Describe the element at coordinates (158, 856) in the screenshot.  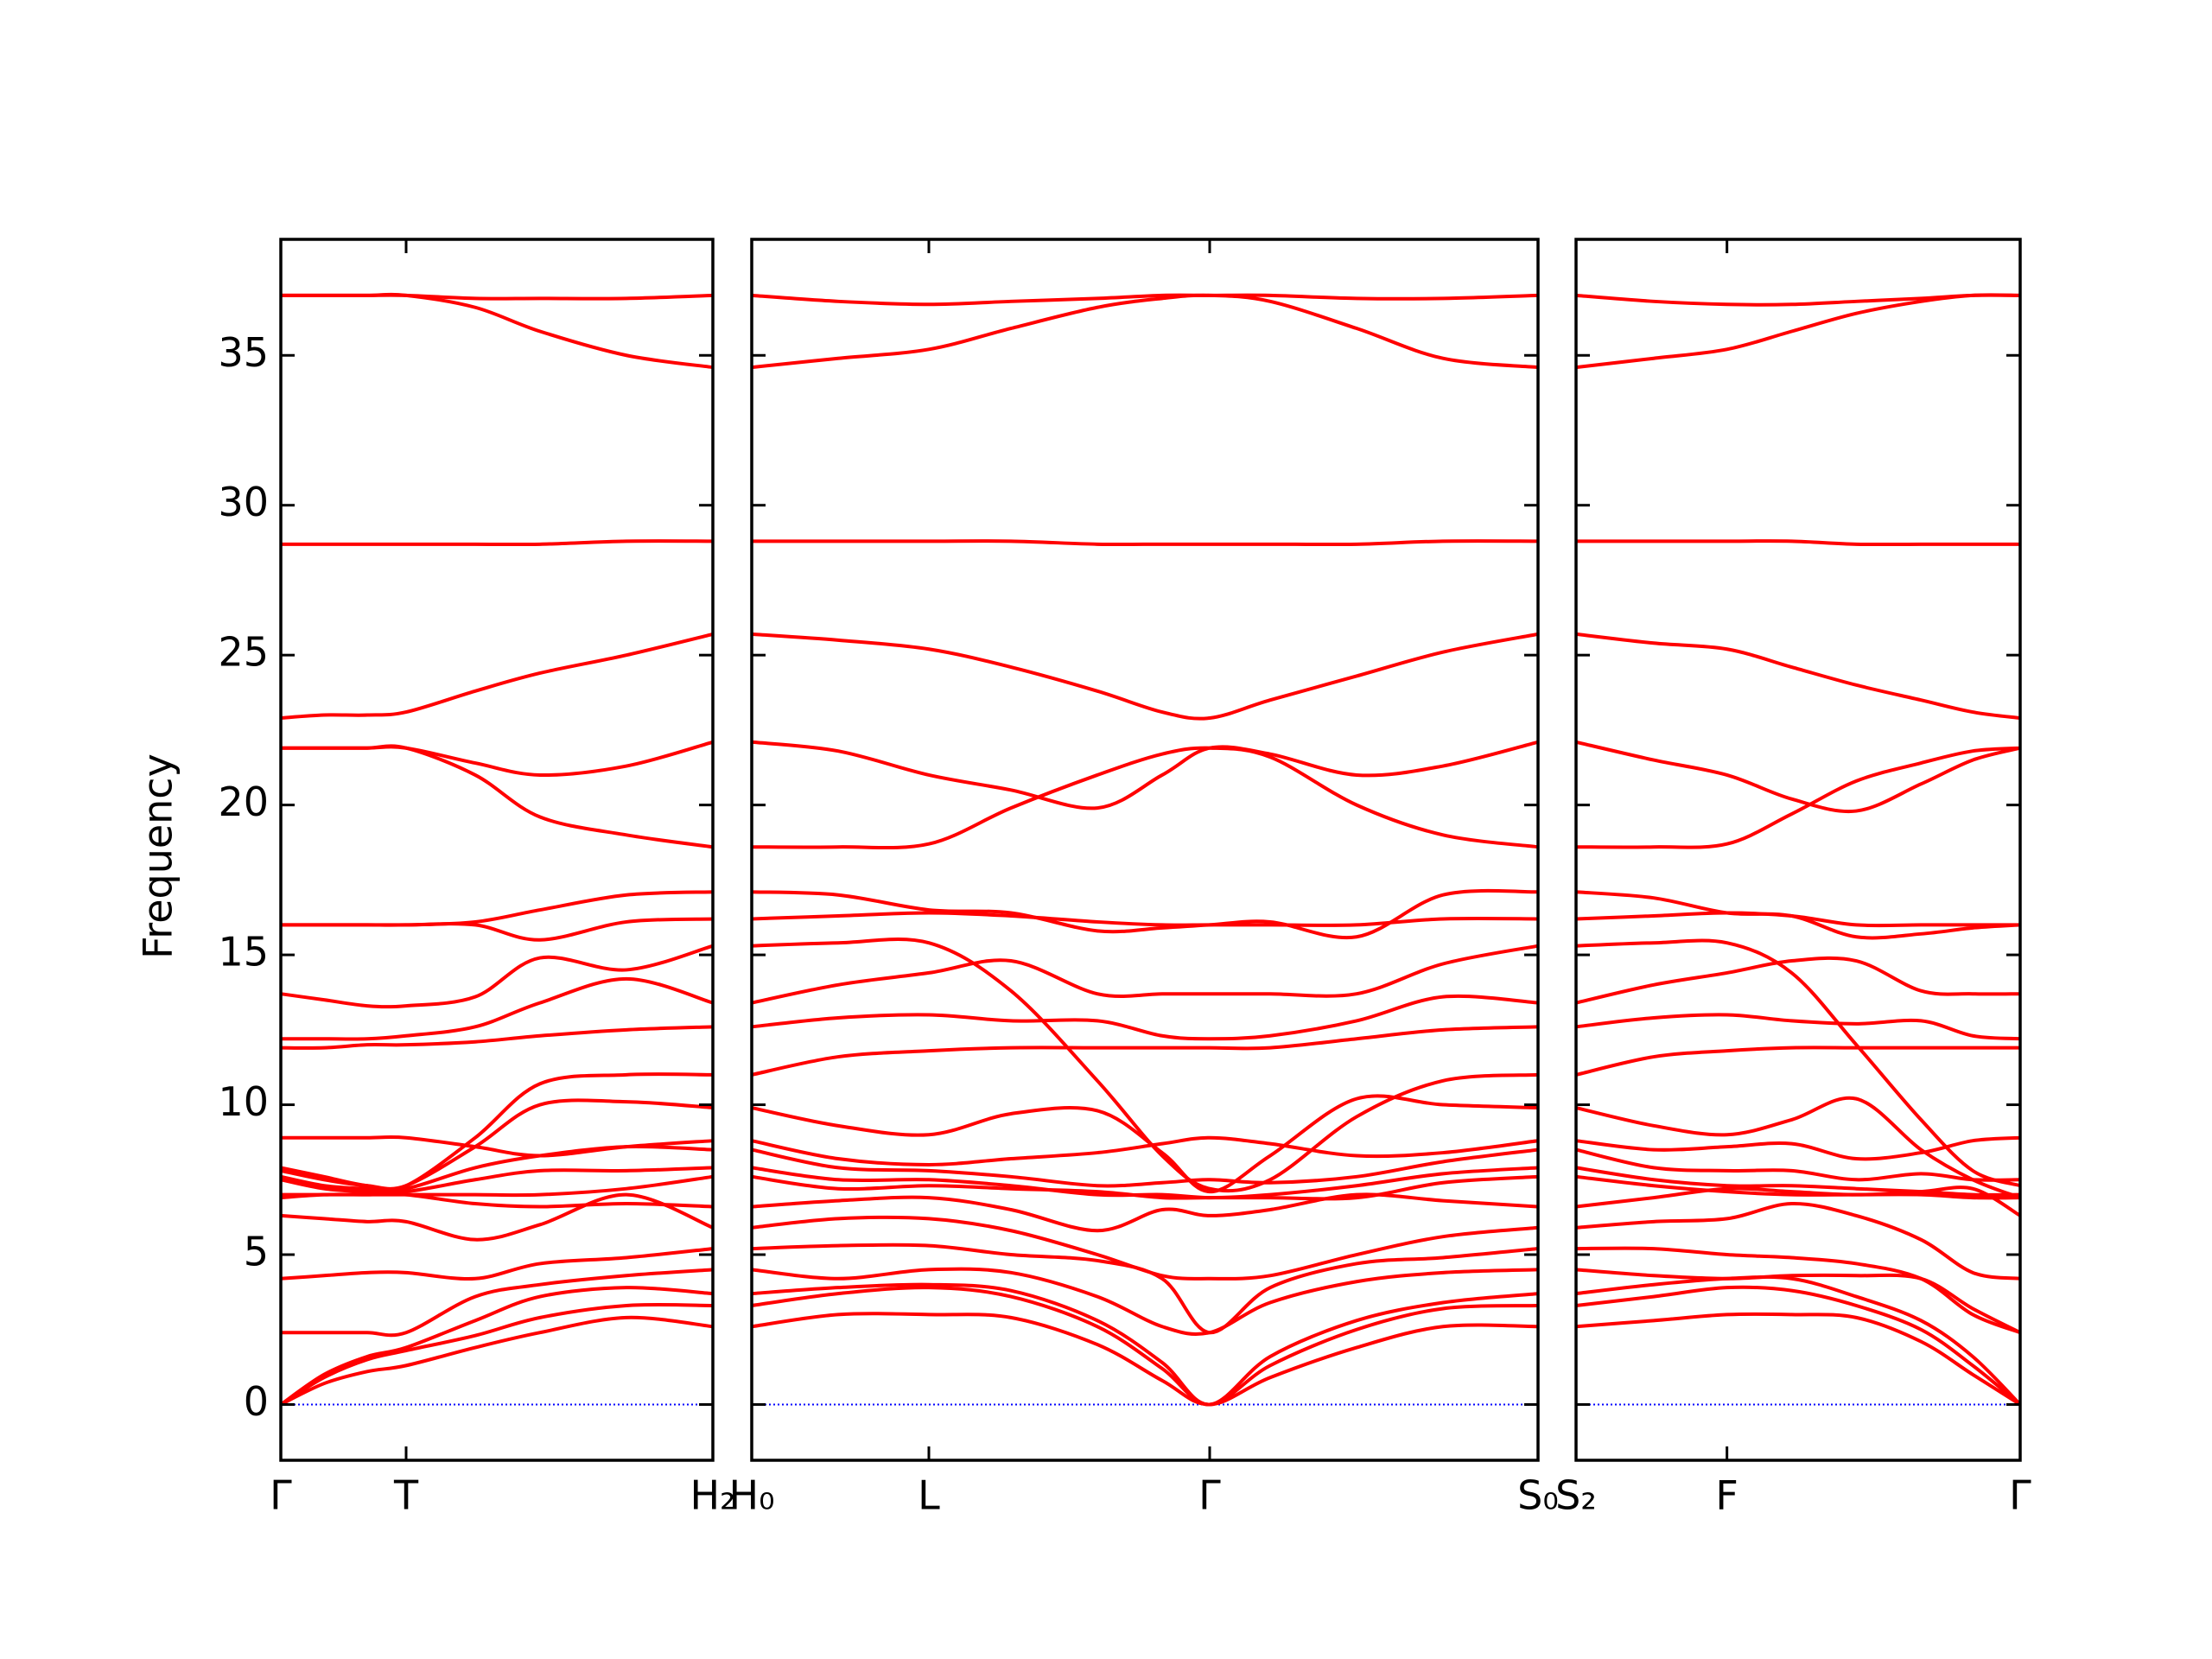
I see `y-axis-label: Frequency` at that location.